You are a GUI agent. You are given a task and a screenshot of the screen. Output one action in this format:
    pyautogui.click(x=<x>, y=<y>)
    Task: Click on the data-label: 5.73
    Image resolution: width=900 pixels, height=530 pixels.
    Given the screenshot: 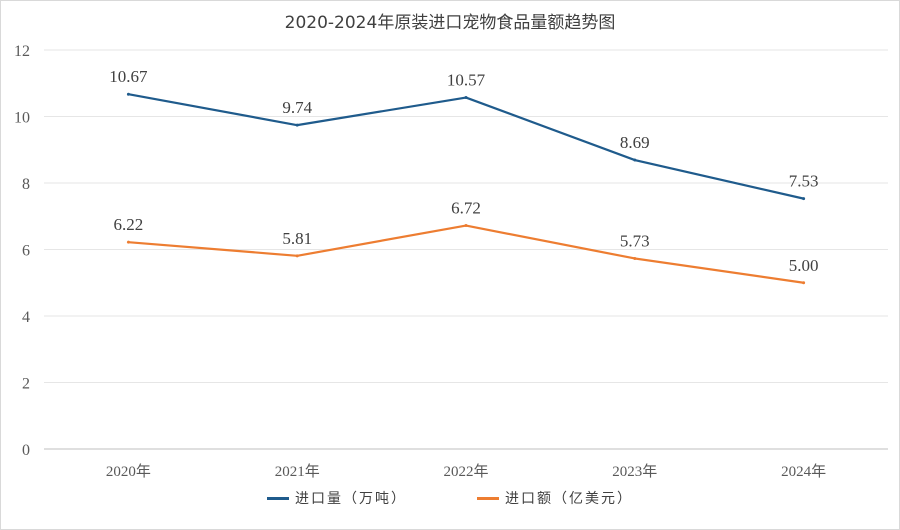 What is the action you would take?
    pyautogui.click(x=635, y=240)
    